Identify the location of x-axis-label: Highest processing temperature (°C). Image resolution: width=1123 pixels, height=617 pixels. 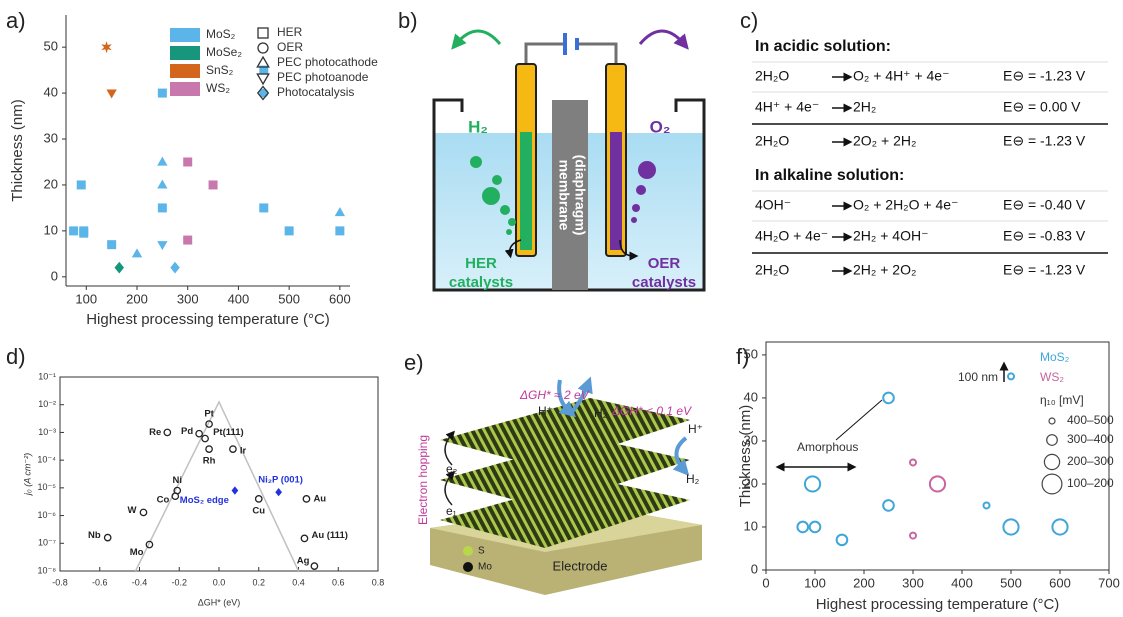
(208, 319).